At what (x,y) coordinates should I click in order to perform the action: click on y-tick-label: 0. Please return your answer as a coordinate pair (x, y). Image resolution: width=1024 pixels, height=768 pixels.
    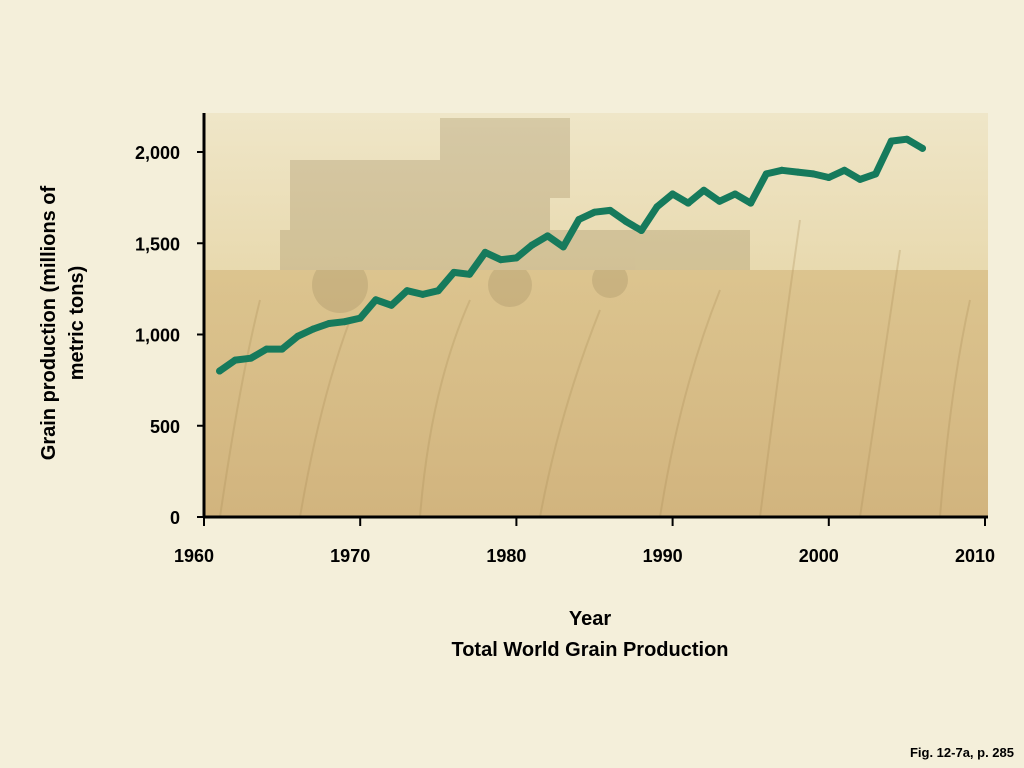
    Looking at the image, I should click on (175, 518).